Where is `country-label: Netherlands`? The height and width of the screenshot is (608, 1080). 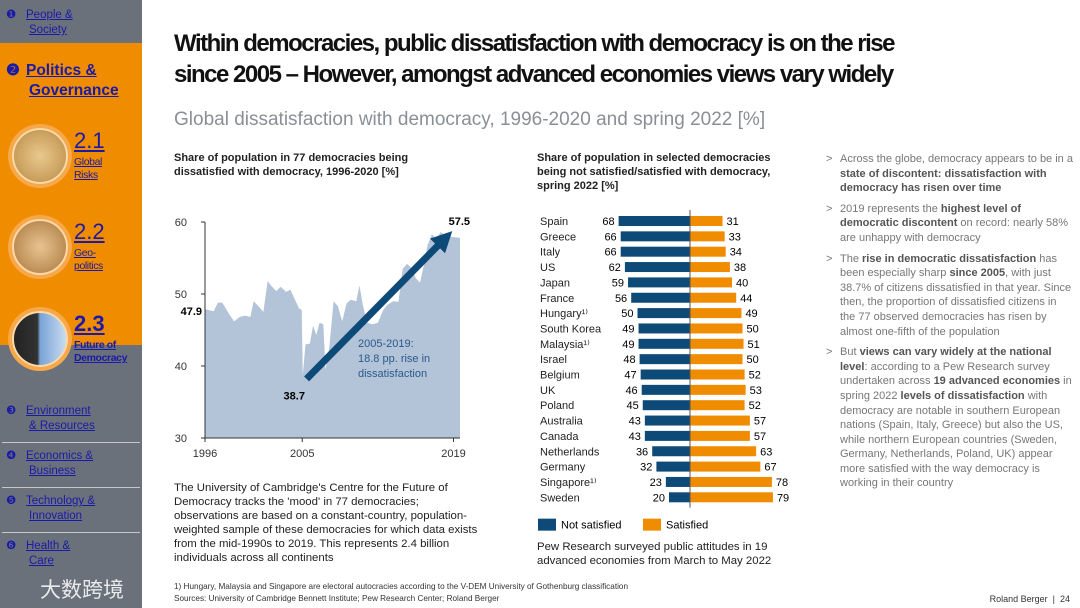
country-label: Netherlands is located at coordinates (570, 452).